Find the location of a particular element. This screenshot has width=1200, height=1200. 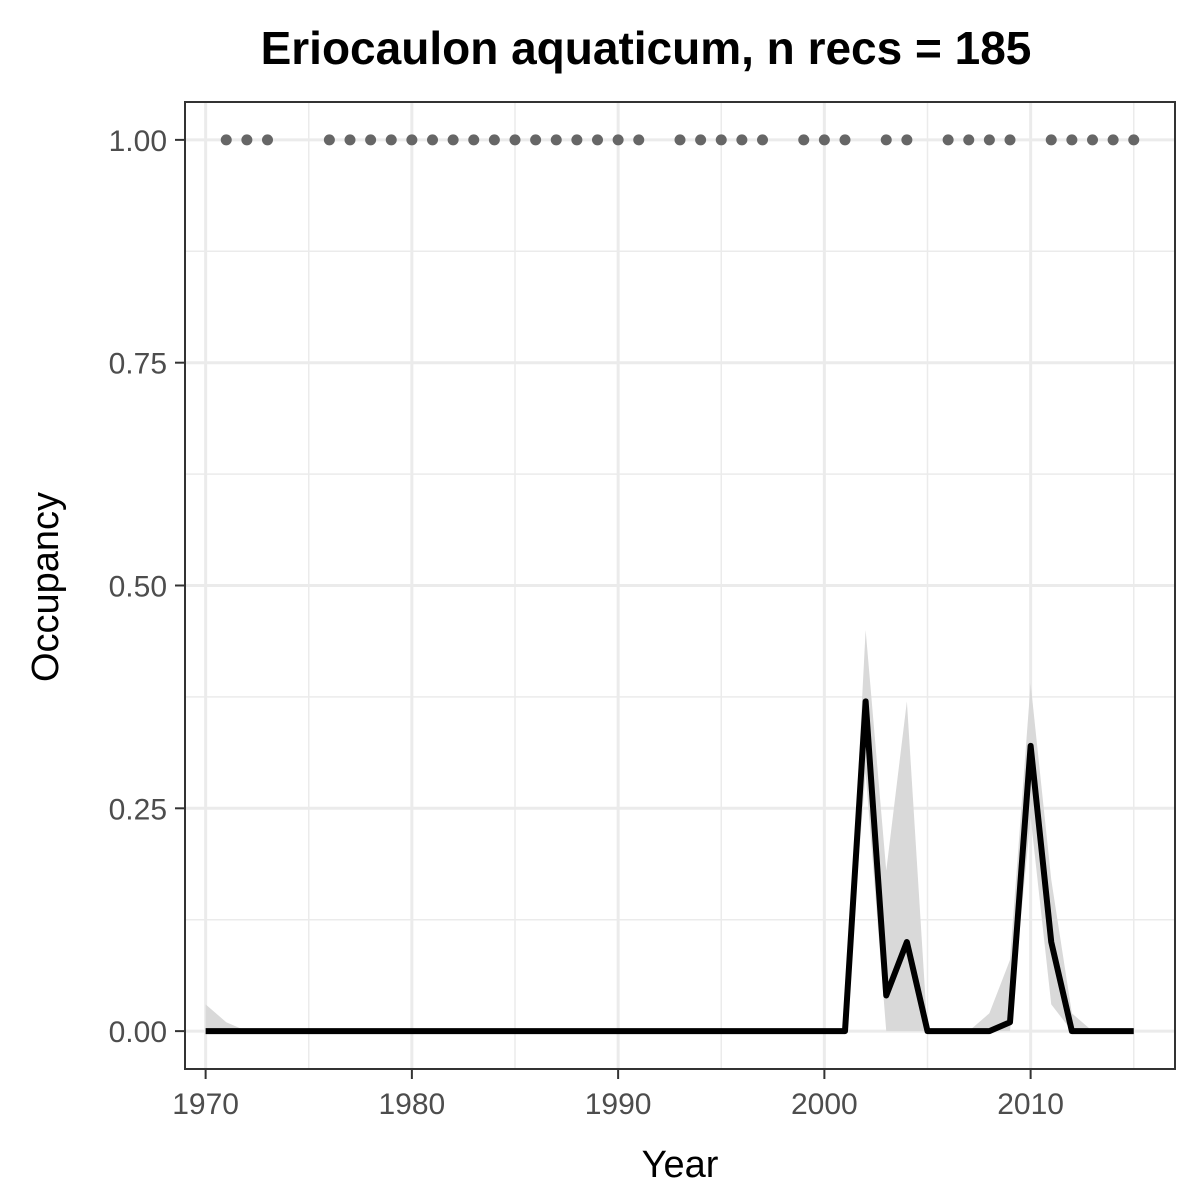

y-tick-label: 0.75 is located at coordinates (138, 364).